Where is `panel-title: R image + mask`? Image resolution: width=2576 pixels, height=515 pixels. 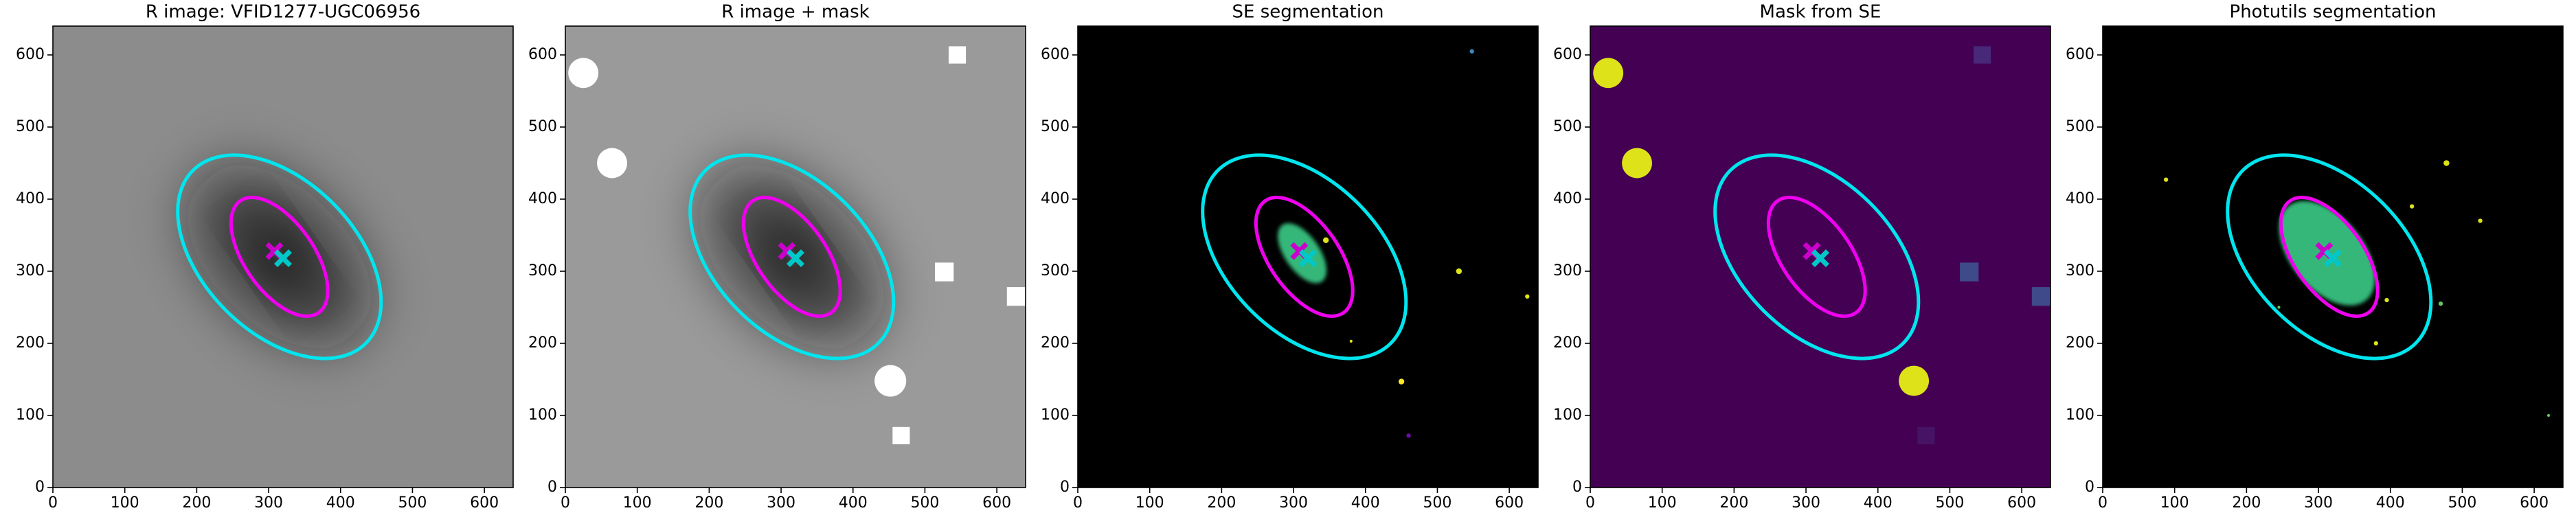 panel-title: R image + mask is located at coordinates (795, 12).